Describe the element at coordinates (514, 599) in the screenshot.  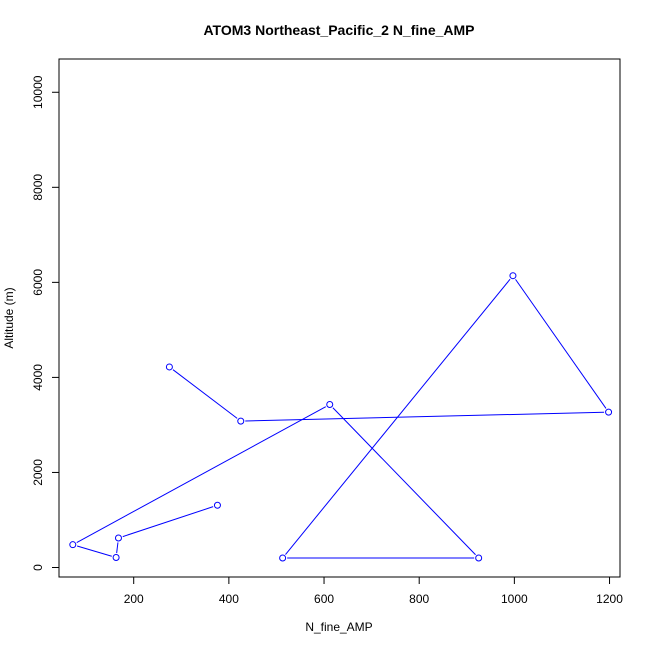
I see `x-tick-label: 1000` at that location.